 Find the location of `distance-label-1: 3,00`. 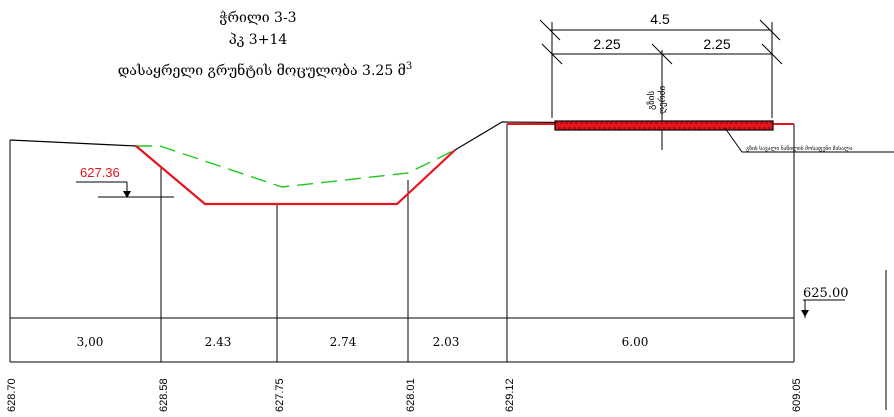

distance-label-1: 3,00 is located at coordinates (90, 342).